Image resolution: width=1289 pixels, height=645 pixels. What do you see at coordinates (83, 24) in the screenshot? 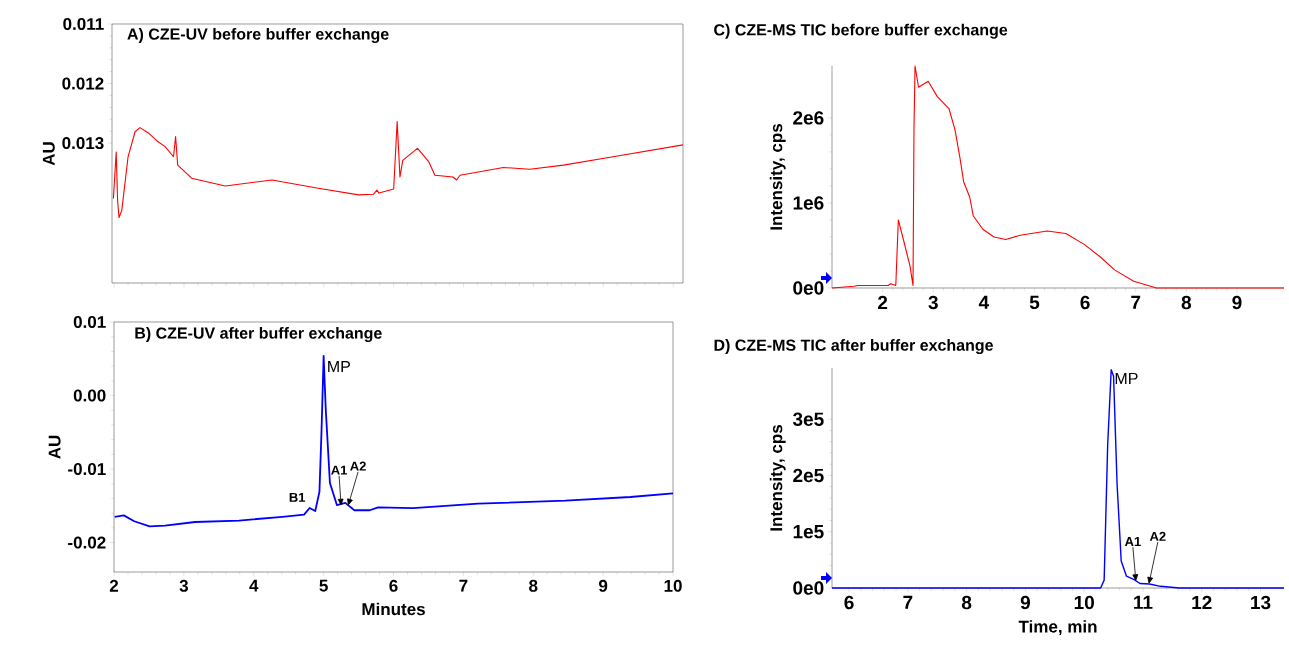
I see `y-tick-label: 0.011` at bounding box center [83, 24].